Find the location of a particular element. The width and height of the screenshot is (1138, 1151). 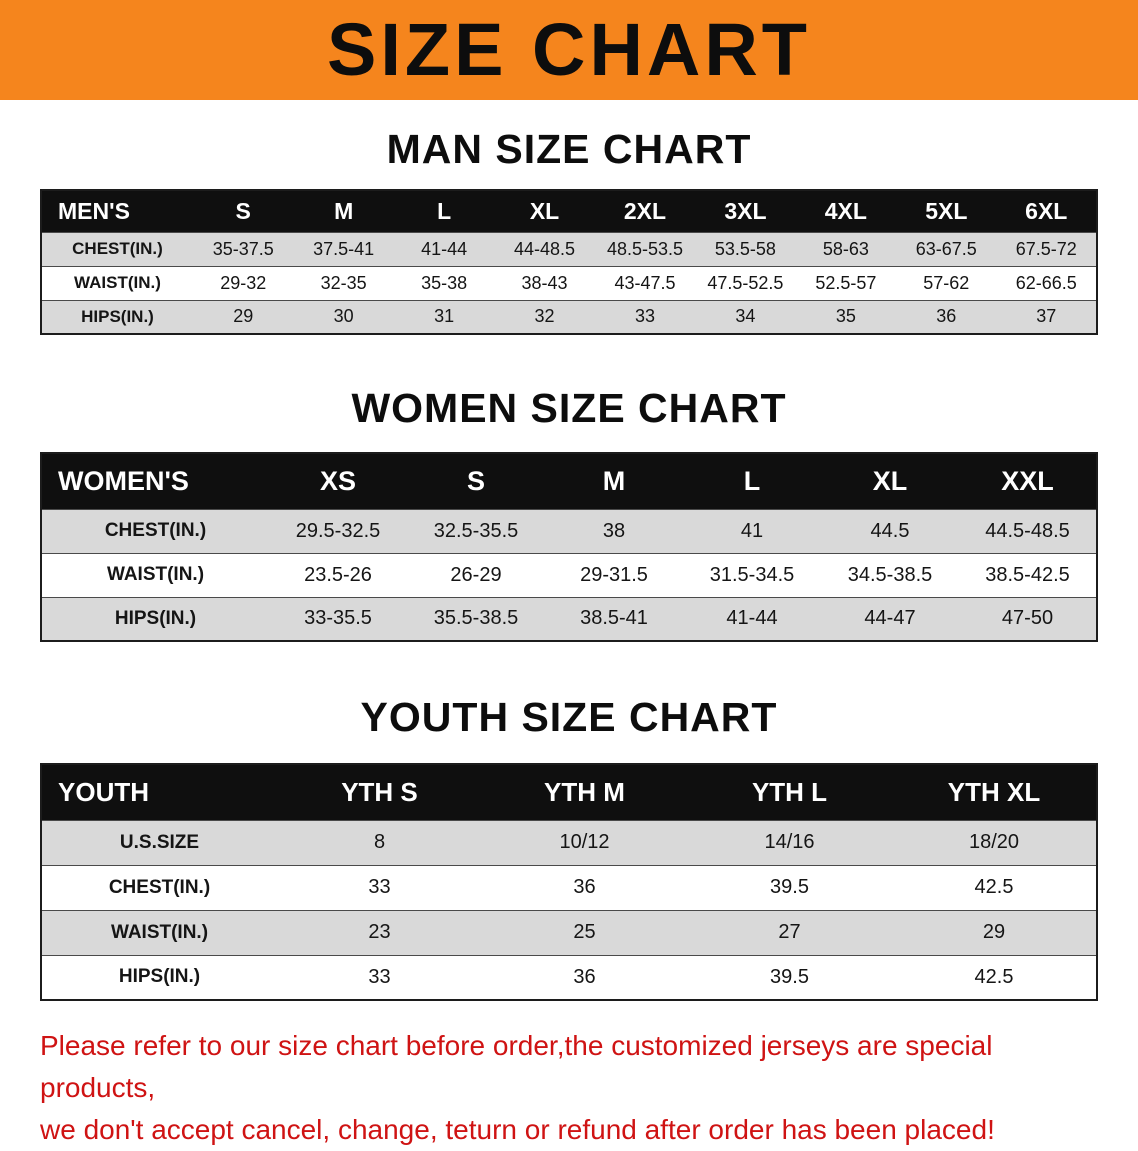

value-cell: 38-43 is located at coordinates (544, 282).